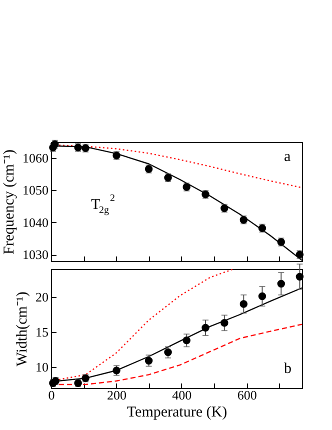  Describe the element at coordinates (35, 222) in the screenshot. I see `y-tick-label: 1040` at that location.